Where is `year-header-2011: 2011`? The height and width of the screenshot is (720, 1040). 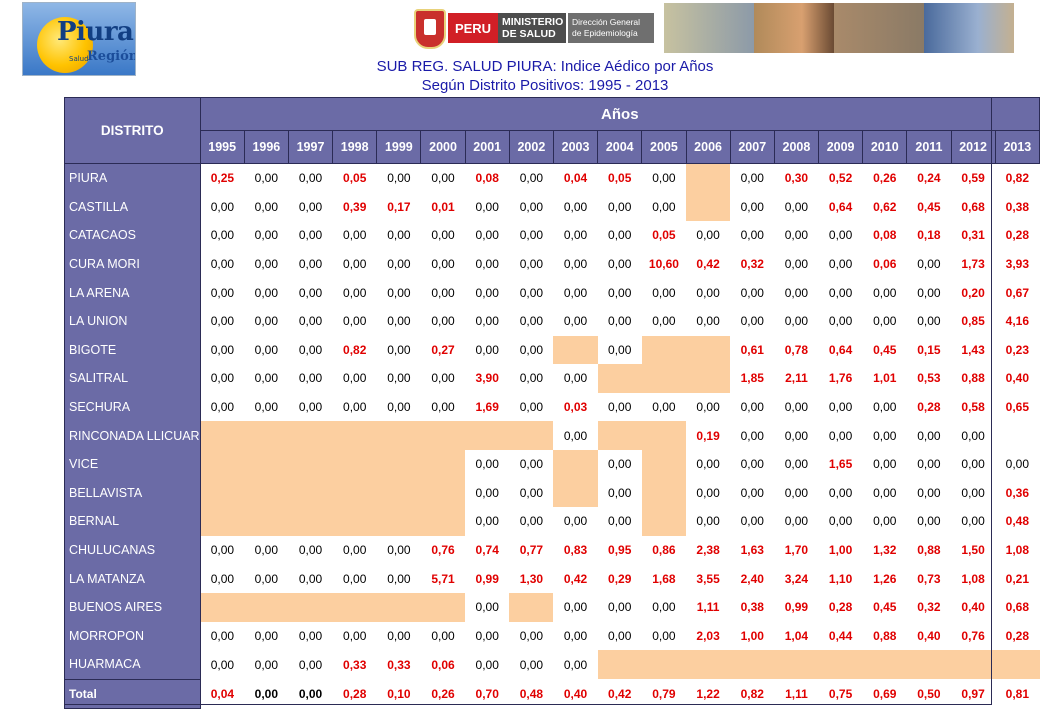
year-header-2011: 2011 is located at coordinates (929, 147).